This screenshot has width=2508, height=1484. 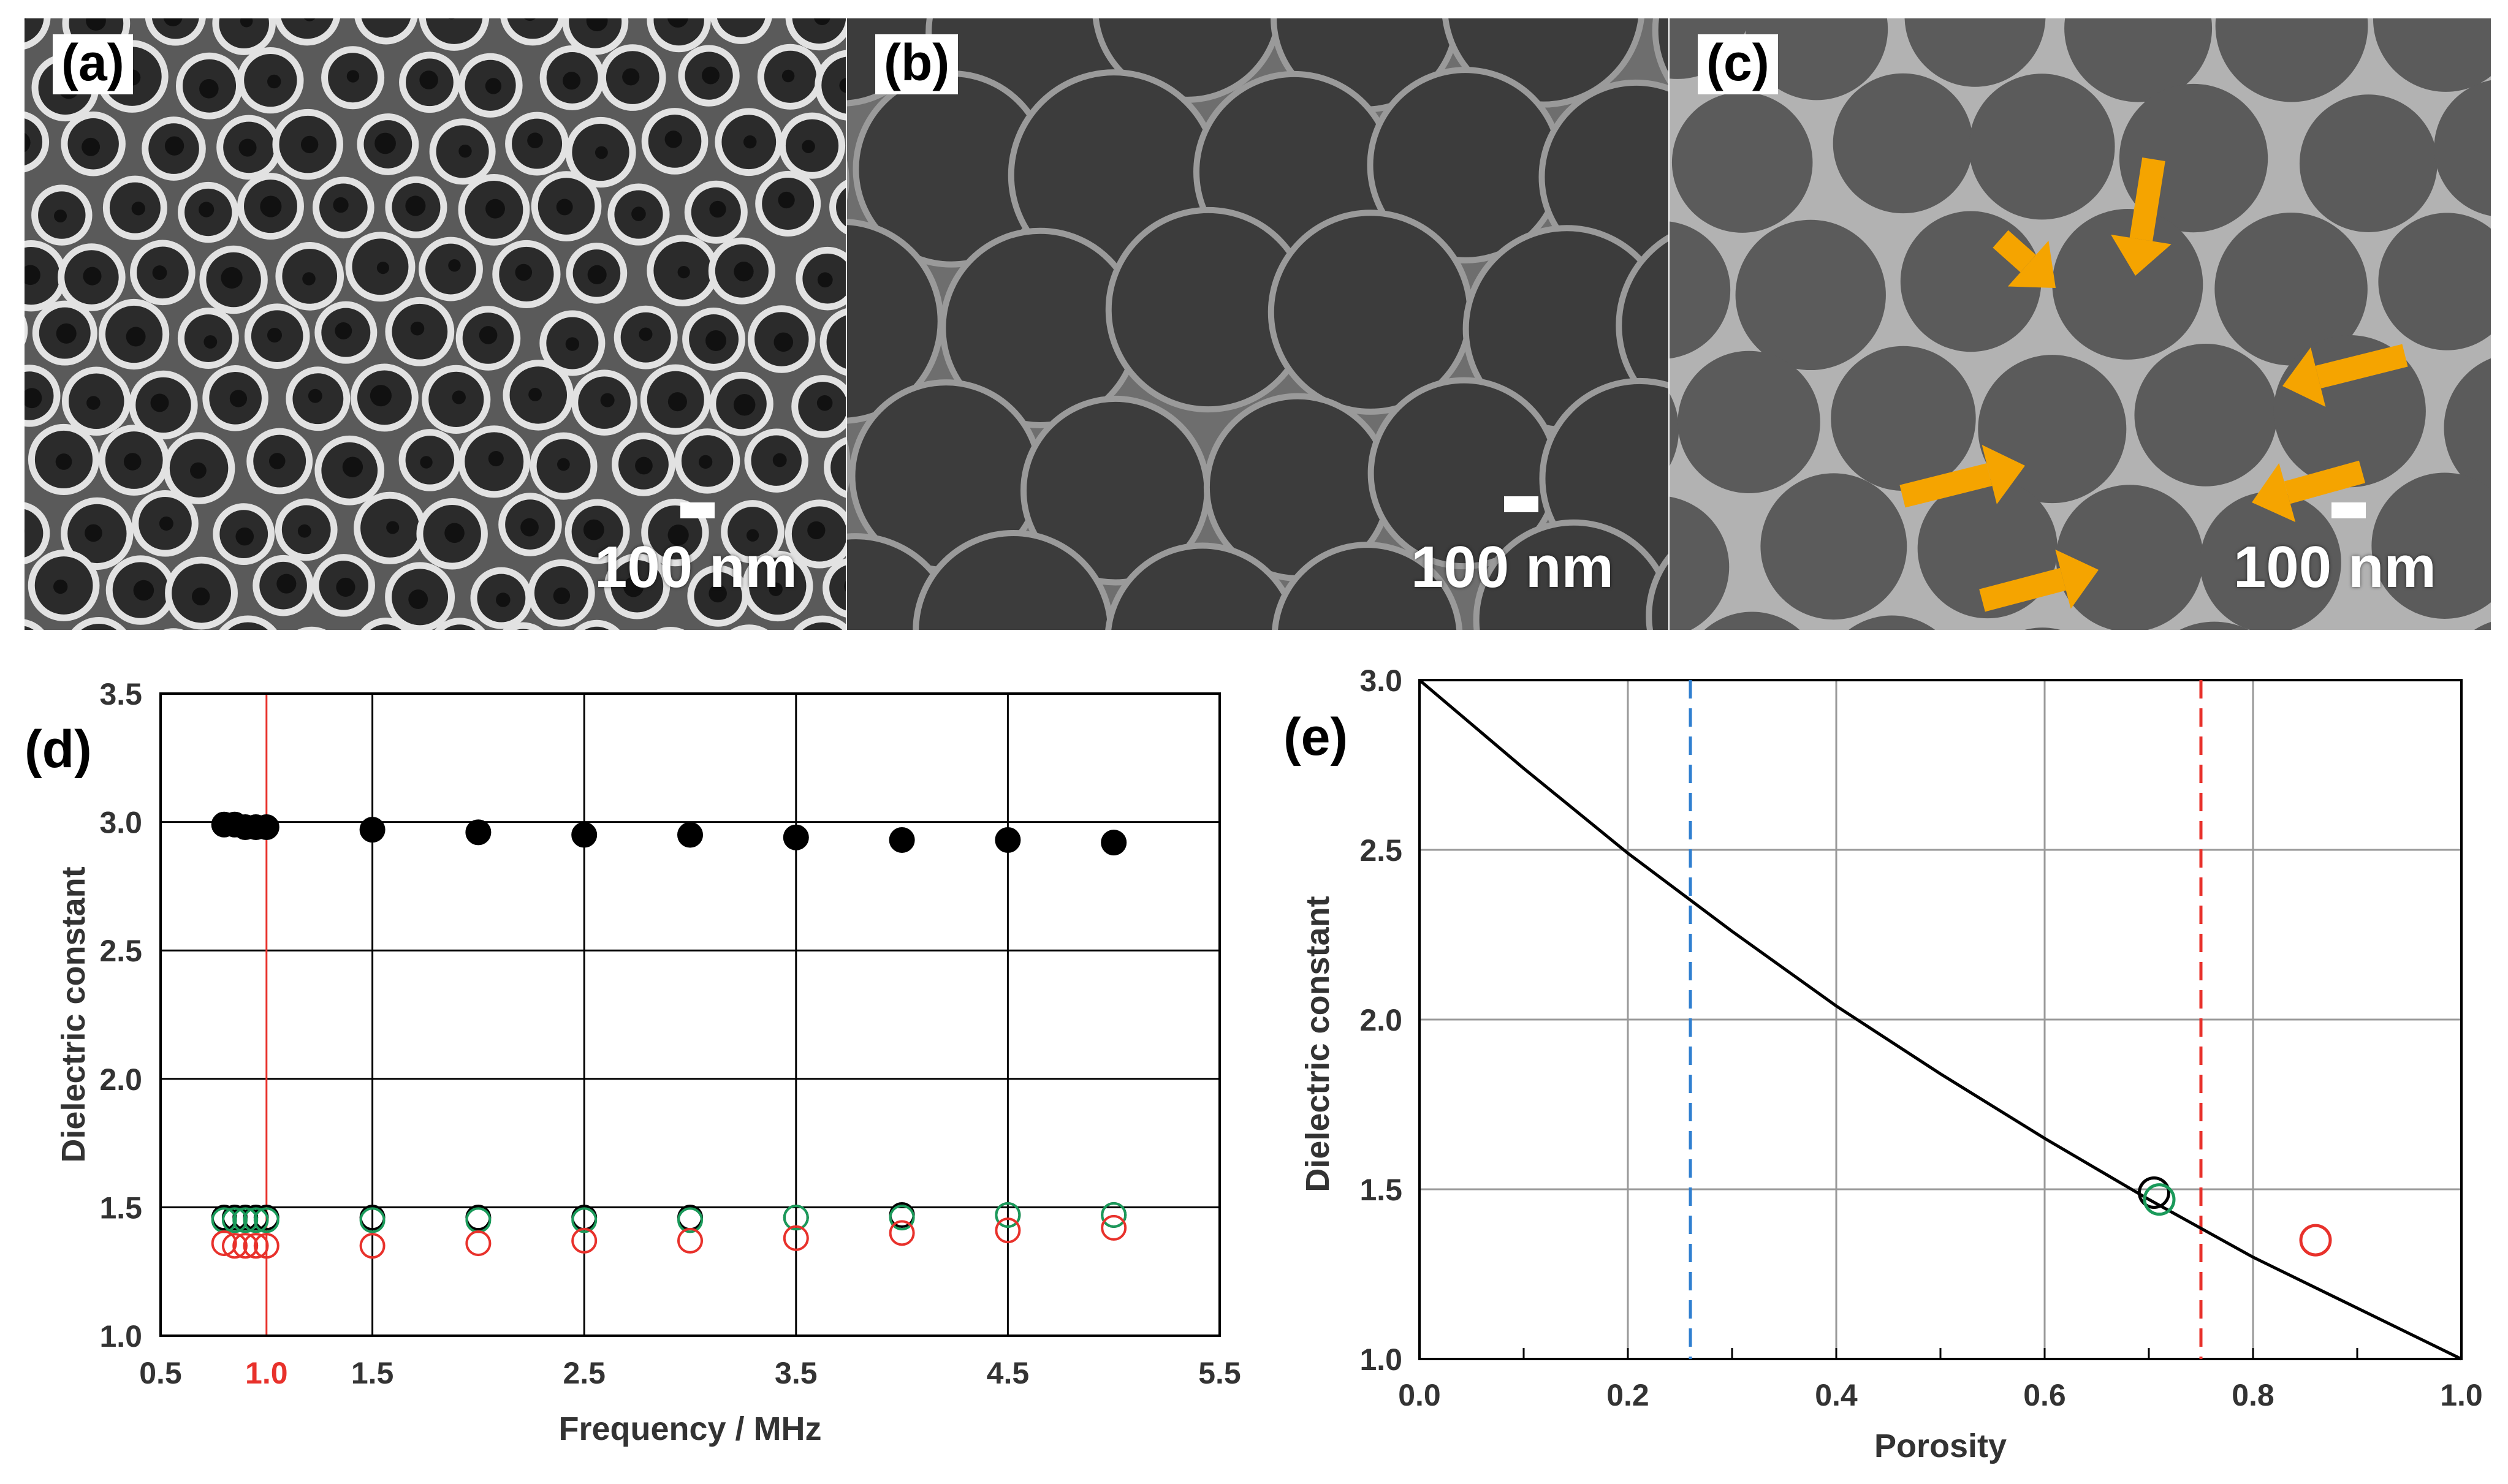 What do you see at coordinates (1008, 1373) in the screenshot?
I see `x-tick-label: 4.5` at bounding box center [1008, 1373].